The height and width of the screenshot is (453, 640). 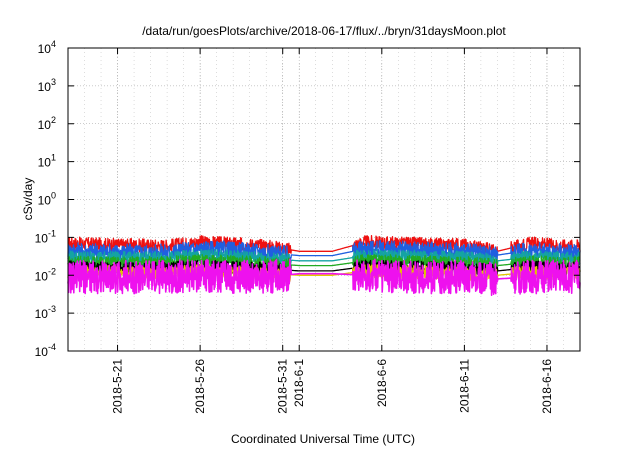 What do you see at coordinates (47, 161) in the screenshot?
I see `y-tick-label: 10¹` at bounding box center [47, 161].